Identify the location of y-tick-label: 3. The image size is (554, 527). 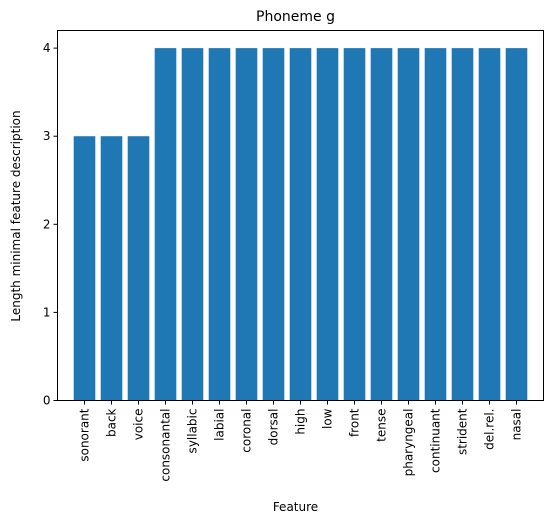
(47, 136).